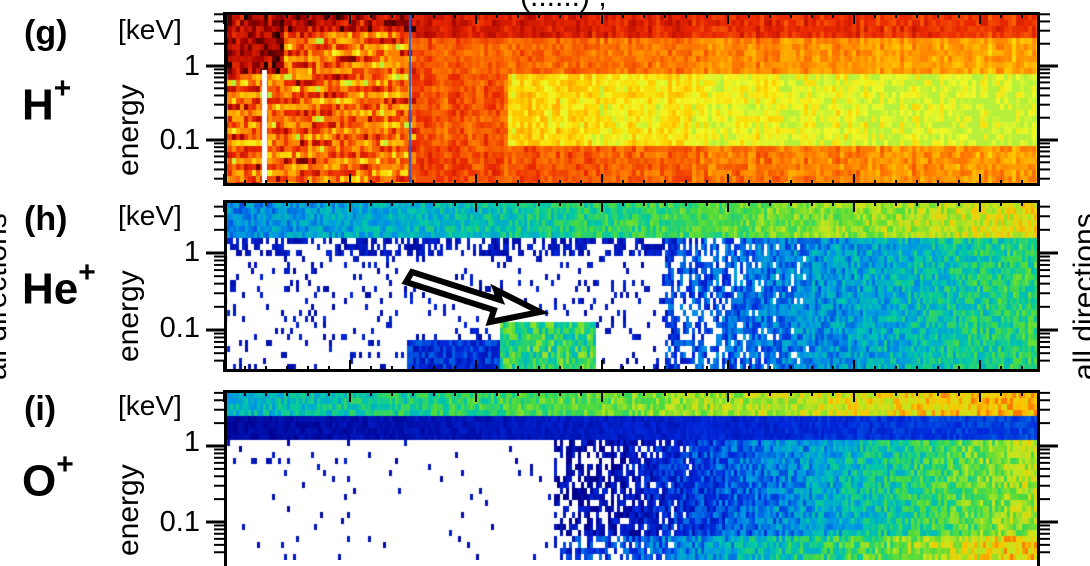  I want to click on ytick-h-01: 0.1, so click(179, 328).